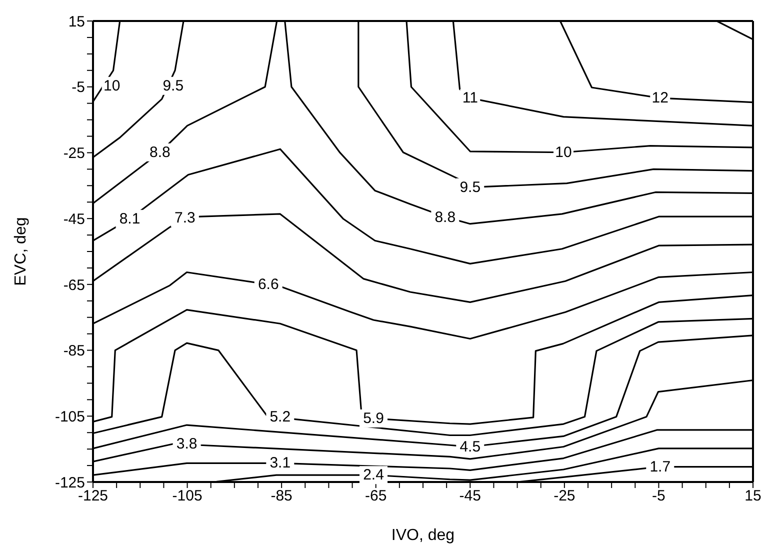  Describe the element at coordinates (76, 21) in the screenshot. I see `y-tick-label: 15` at that location.